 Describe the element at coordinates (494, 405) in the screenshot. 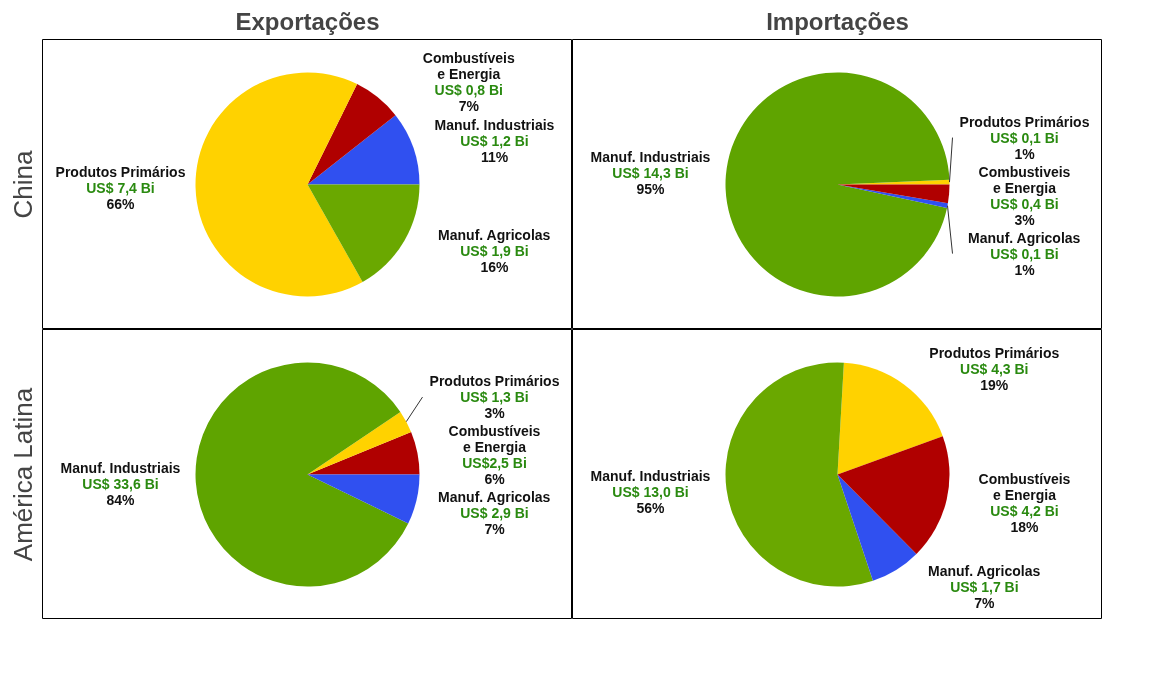

I see `data-label: US$ 1,3 Bi 3%` at that location.